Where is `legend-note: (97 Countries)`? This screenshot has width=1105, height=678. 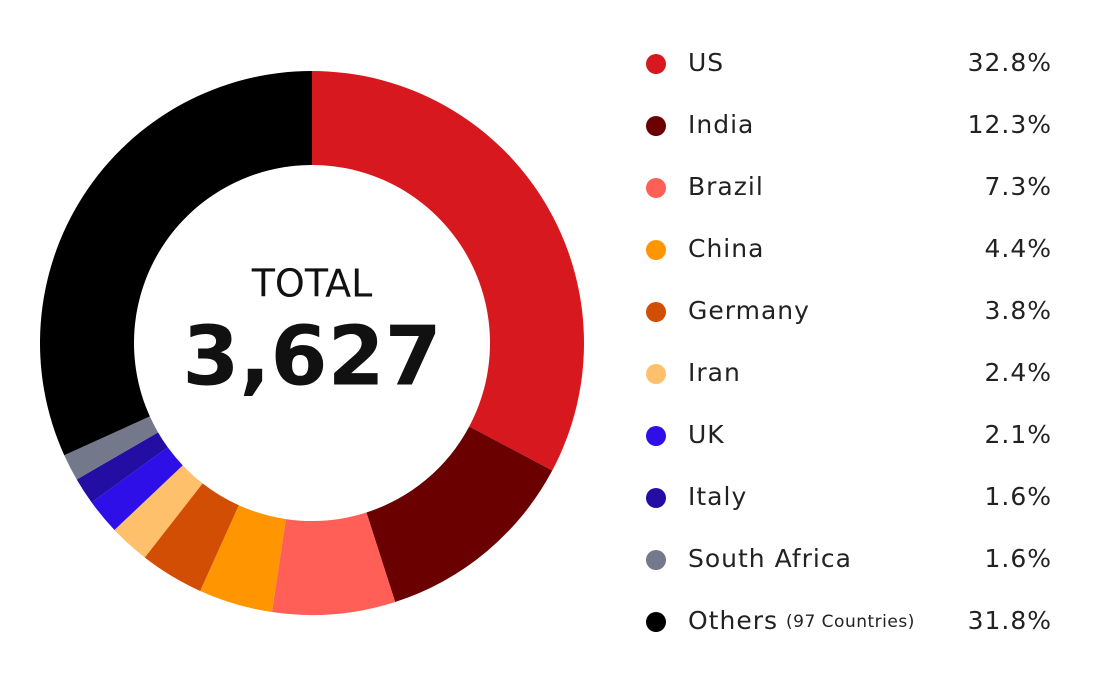 legend-note: (97 Countries) is located at coordinates (850, 622).